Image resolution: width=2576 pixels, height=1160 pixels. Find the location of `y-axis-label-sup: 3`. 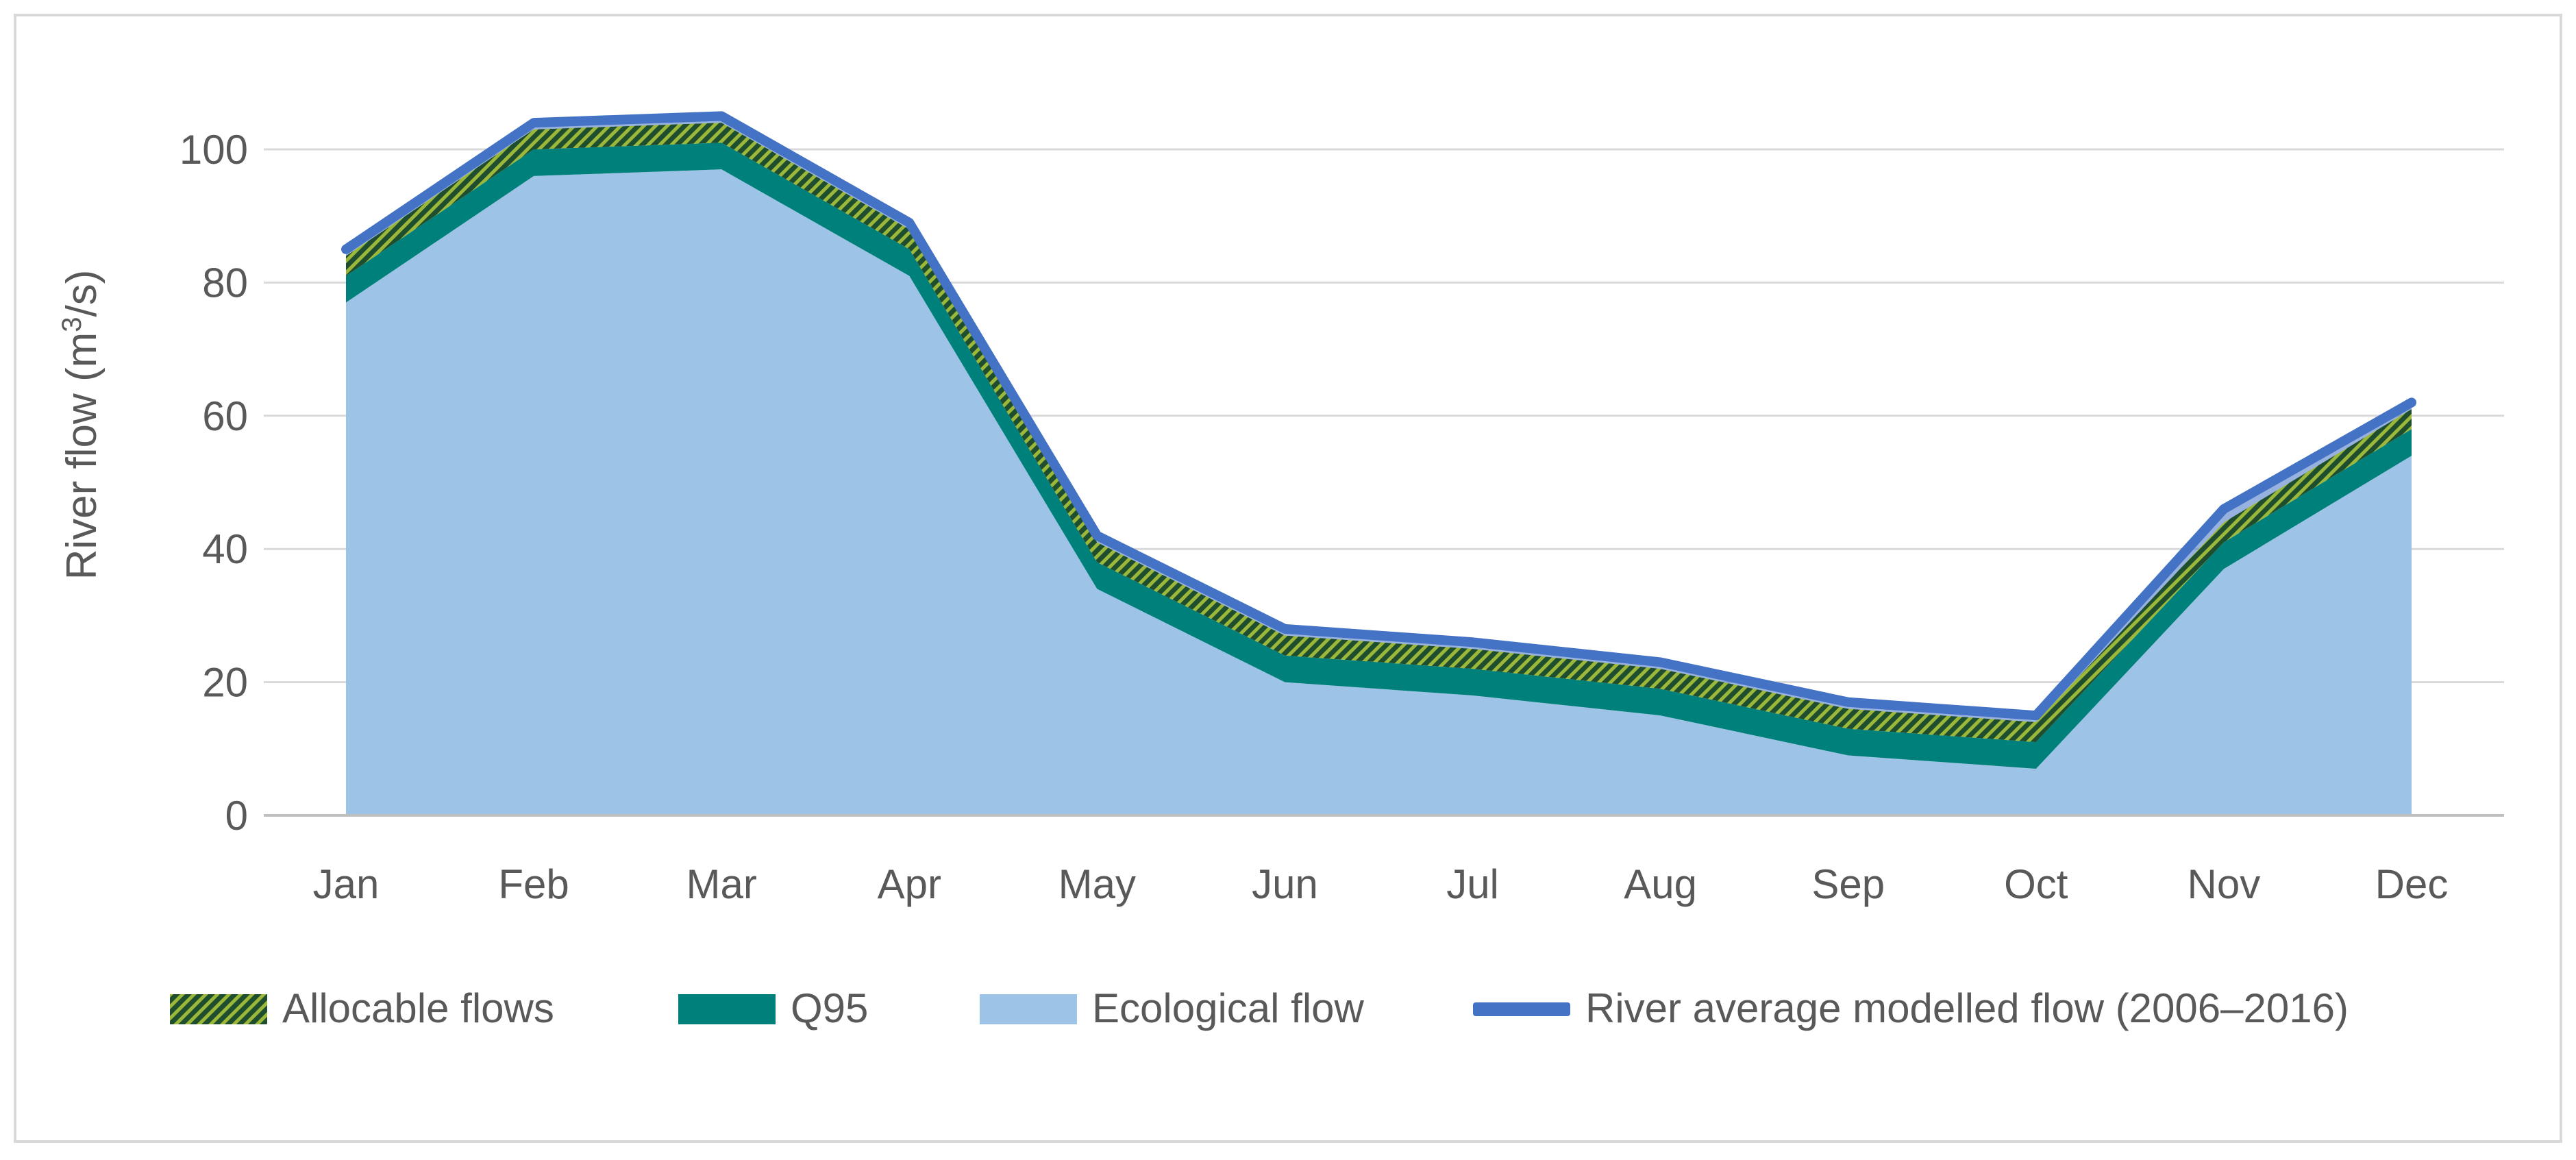

y-axis-label-sup: 3 is located at coordinates (72, 324).